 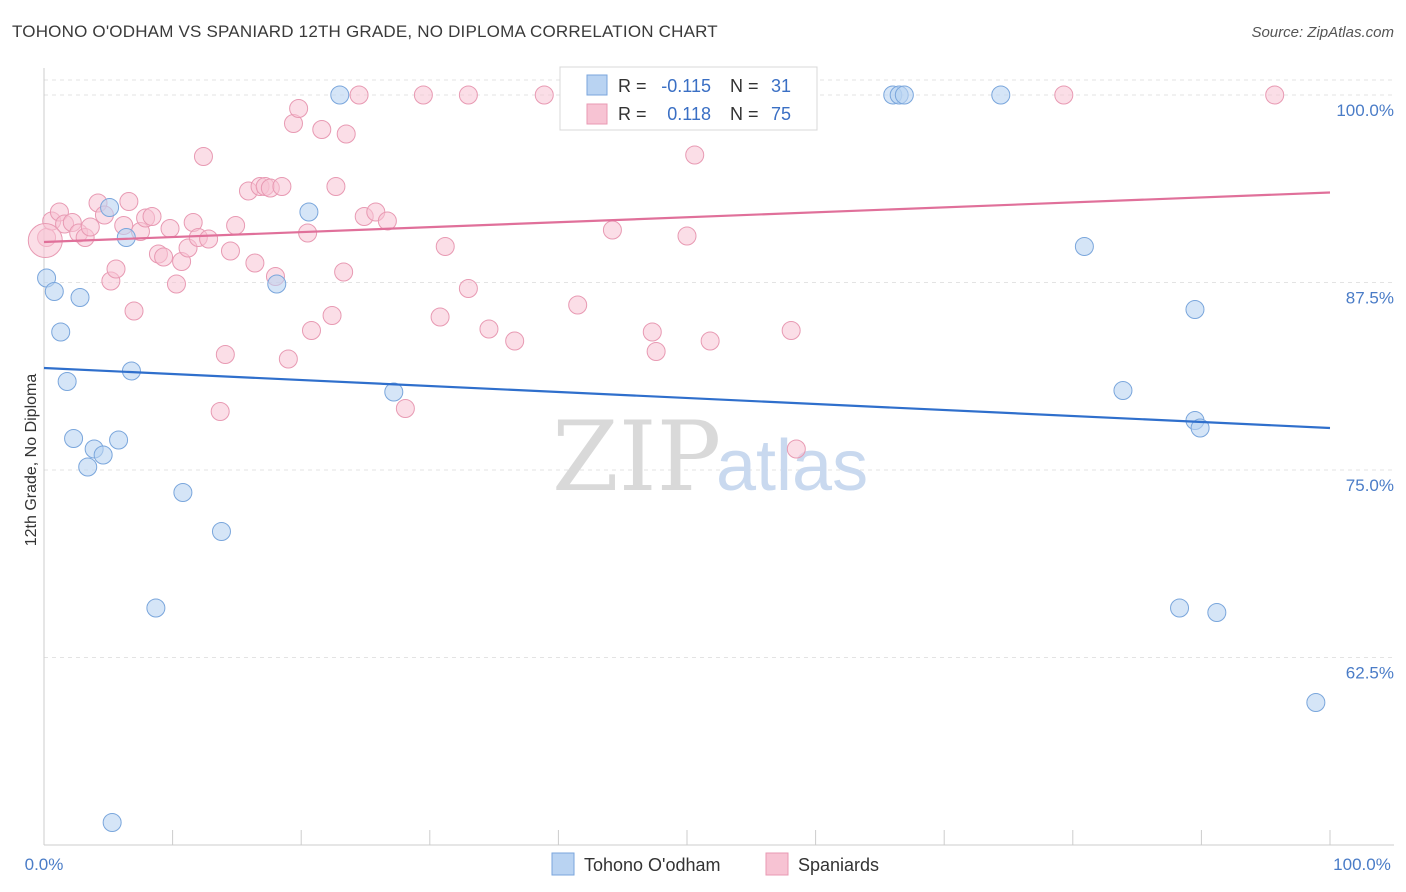 I want to click on stats-legend-n-label-blue: N =, so click(x=744, y=86).